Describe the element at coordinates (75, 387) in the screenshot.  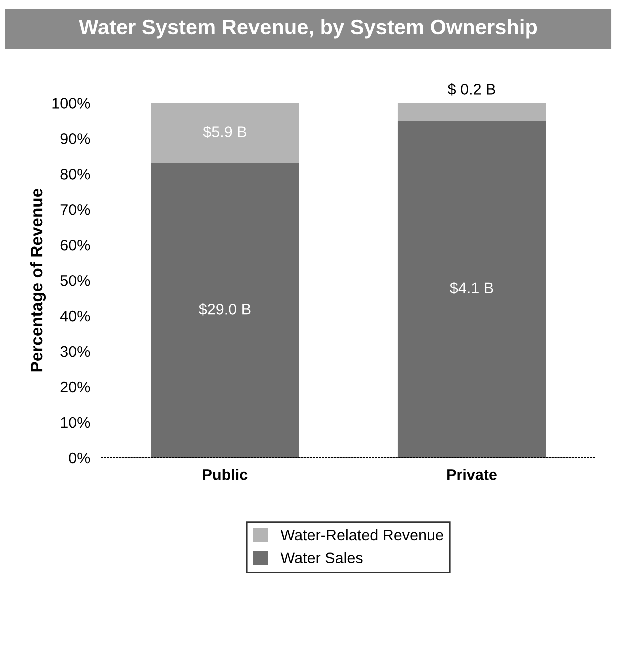
I see `y-tick-label: 20%` at that location.